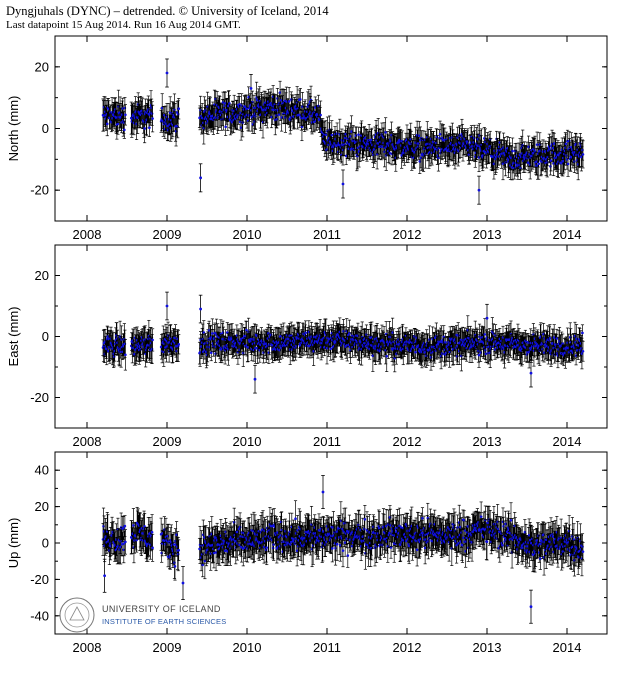 The image size is (622, 677). What do you see at coordinates (407, 234) in the screenshot?
I see `x-tick-label: 2012` at bounding box center [407, 234].